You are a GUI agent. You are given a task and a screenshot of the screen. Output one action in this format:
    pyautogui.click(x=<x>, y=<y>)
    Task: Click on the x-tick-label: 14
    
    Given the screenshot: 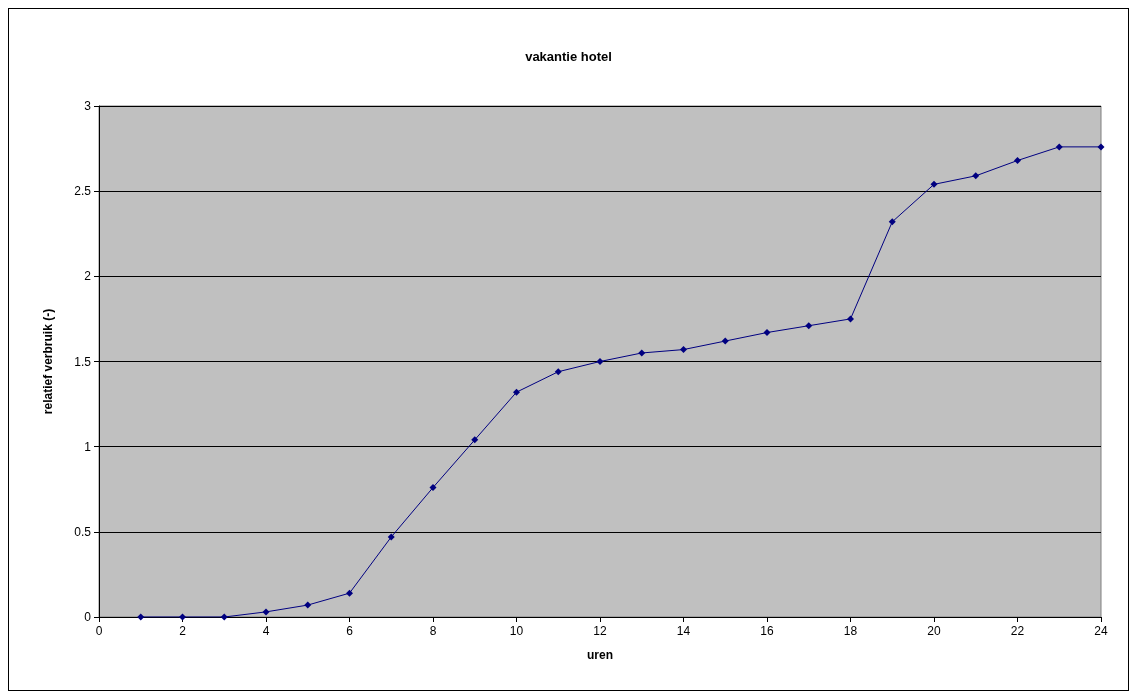 What is the action you would take?
    pyautogui.click(x=683, y=631)
    